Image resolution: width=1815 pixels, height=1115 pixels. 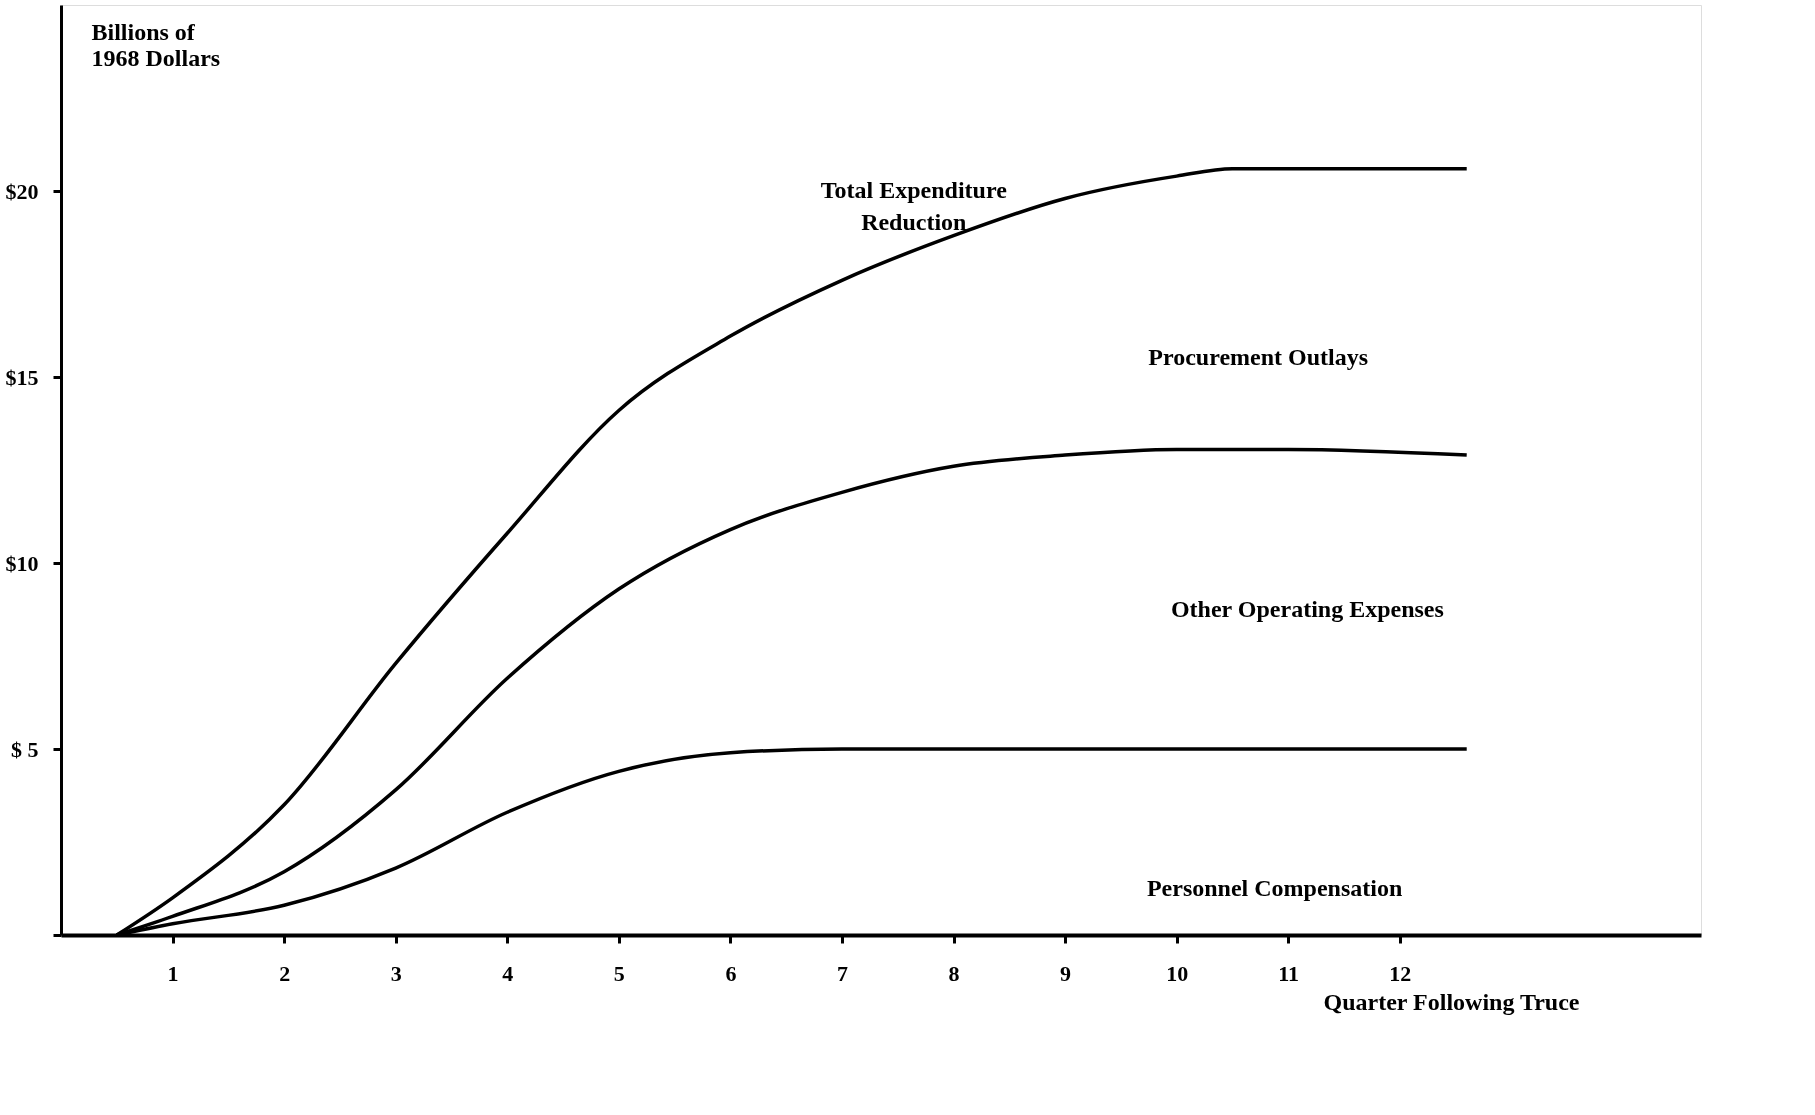 I want to click on x-axis-title: Quarter Following Truce, so click(x=1451, y=1001).